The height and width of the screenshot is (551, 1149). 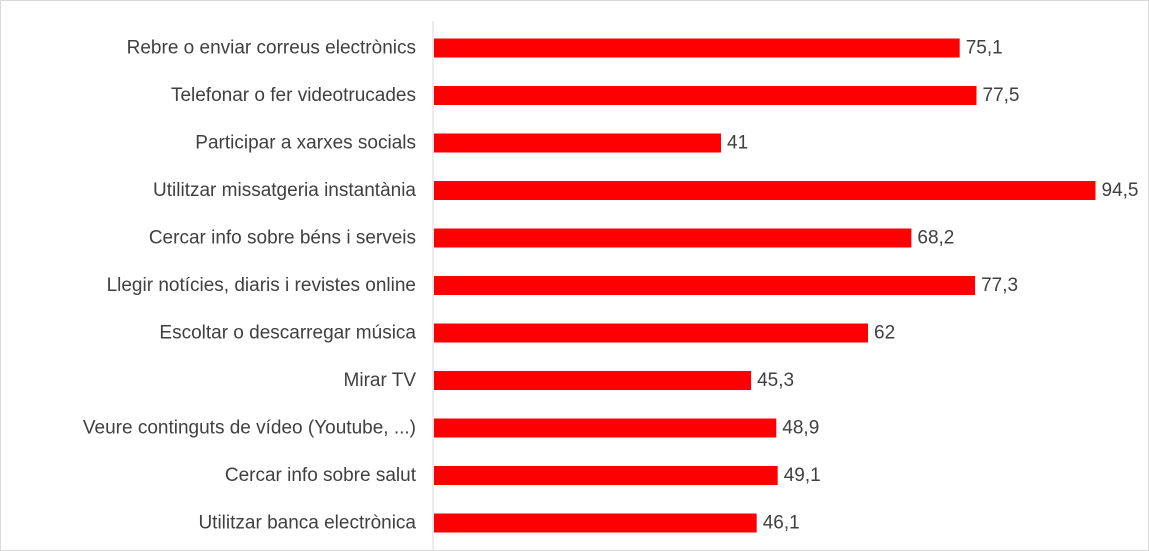 What do you see at coordinates (800, 428) in the screenshot?
I see `value-label-8: 48,9` at bounding box center [800, 428].